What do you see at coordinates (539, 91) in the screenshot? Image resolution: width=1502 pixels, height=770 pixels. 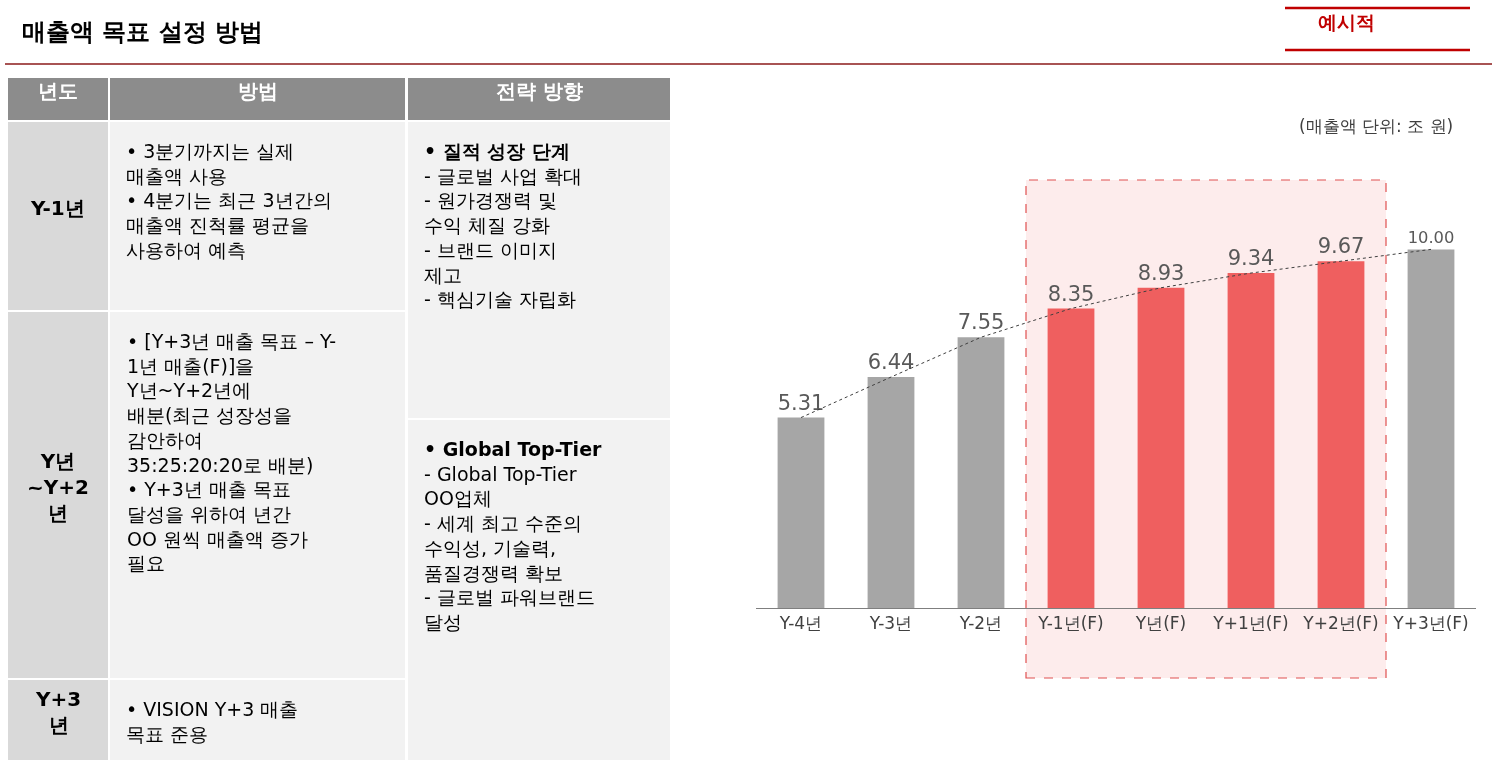 I see `text: 전략 방향` at bounding box center [539, 91].